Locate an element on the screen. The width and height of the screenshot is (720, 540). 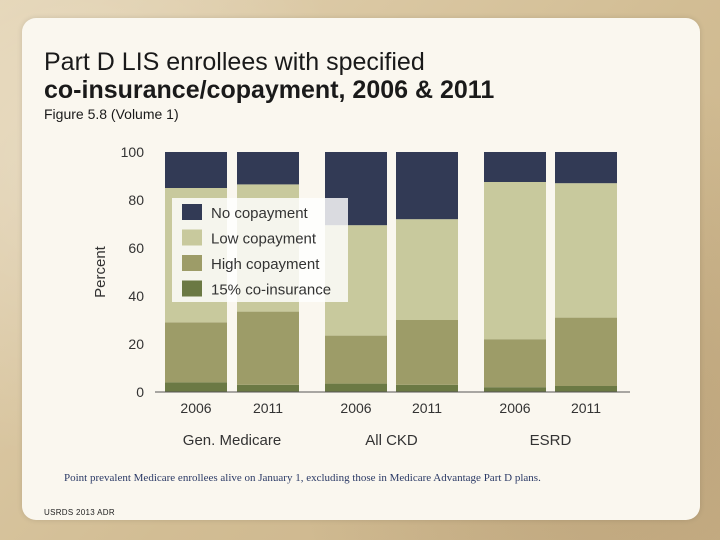
group-label: ESRD is located at coordinates (551, 440).